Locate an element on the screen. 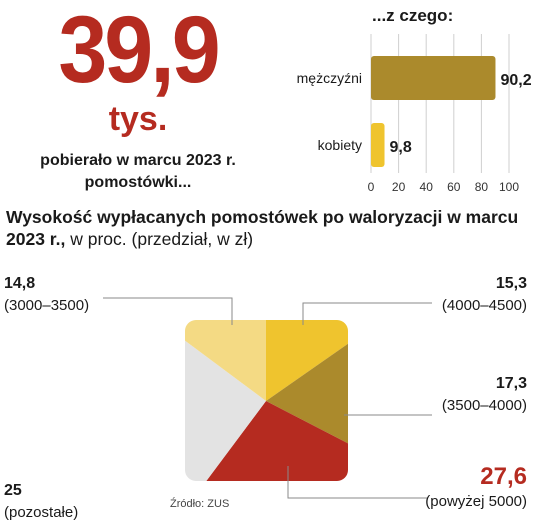  bar-value-label-1: 9,8 is located at coordinates (401, 147).